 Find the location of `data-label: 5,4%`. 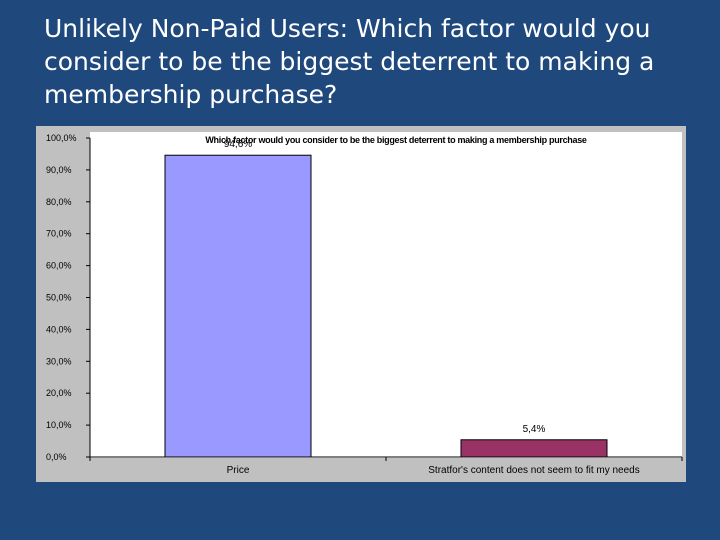

data-label: 5,4% is located at coordinates (534, 429).